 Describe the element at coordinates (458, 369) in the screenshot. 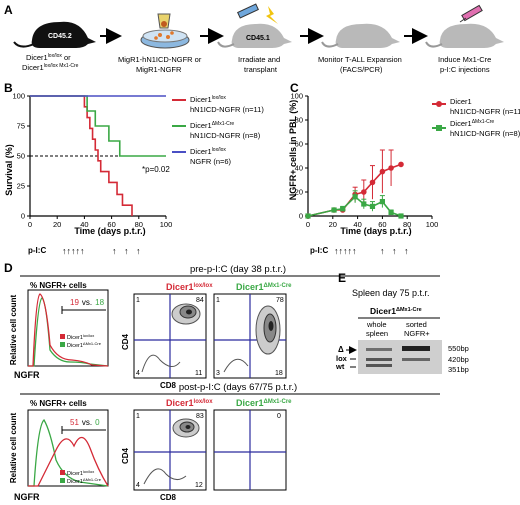

I see `e-size-3: 351bp` at that location.